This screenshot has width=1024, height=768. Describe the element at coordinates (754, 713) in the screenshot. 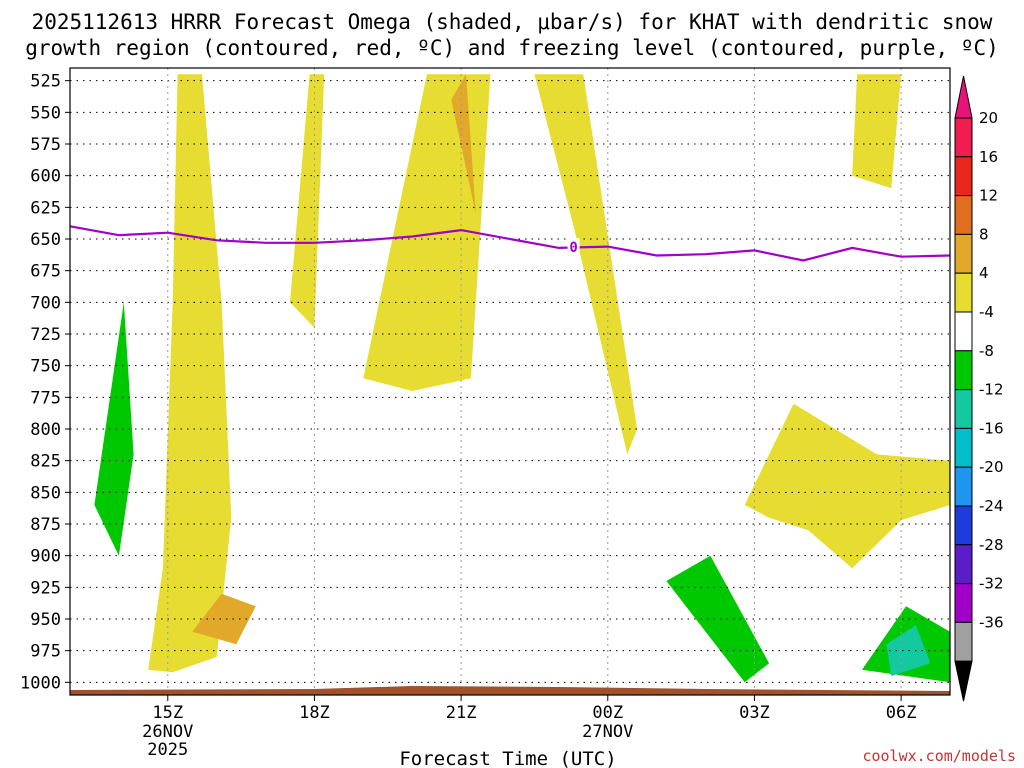

I see `x-tick-label: 03Z` at that location.